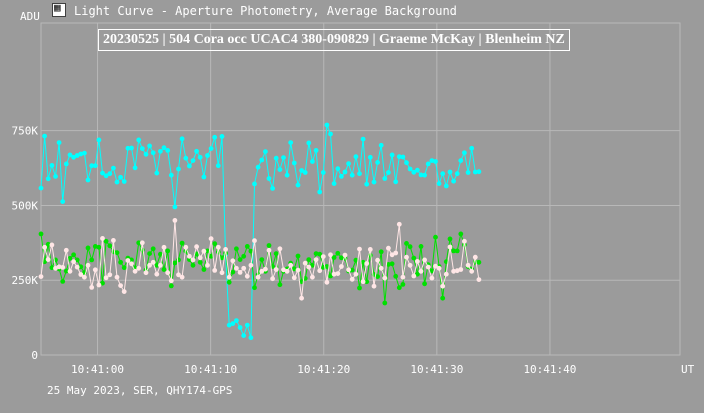 This screenshot has height=413, width=704. What do you see at coordinates (25, 131) in the screenshot?
I see `y-tick-label: 750K` at bounding box center [25, 131].